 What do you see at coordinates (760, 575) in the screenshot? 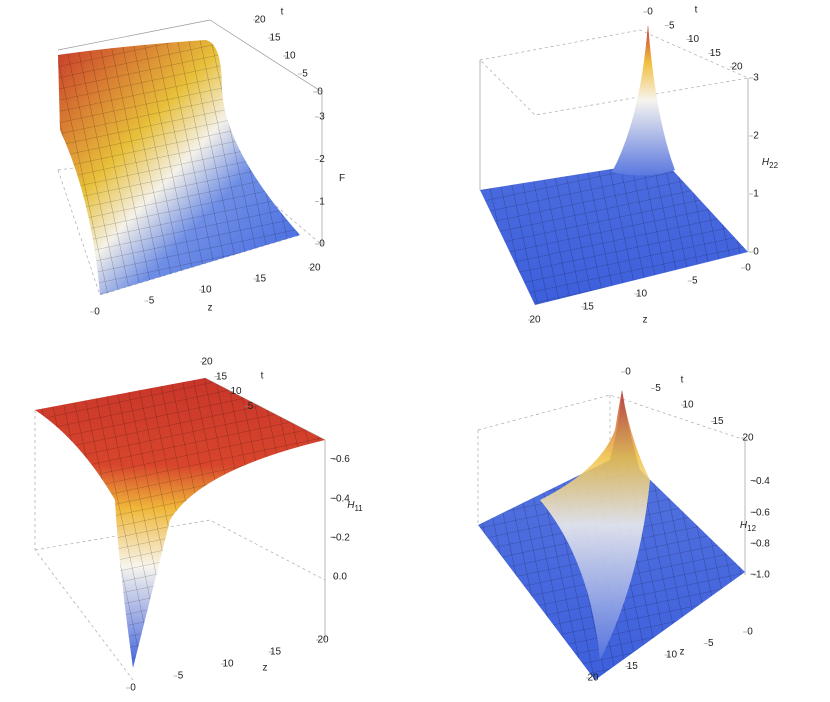
I see `z-tick-label: −1.0` at bounding box center [760, 575].